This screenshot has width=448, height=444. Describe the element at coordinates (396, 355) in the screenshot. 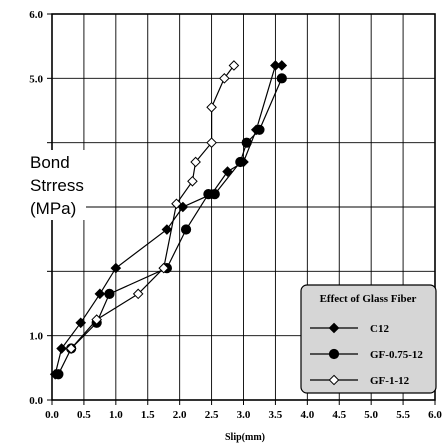

I see `legend-label: GF-0.75-12` at that location.